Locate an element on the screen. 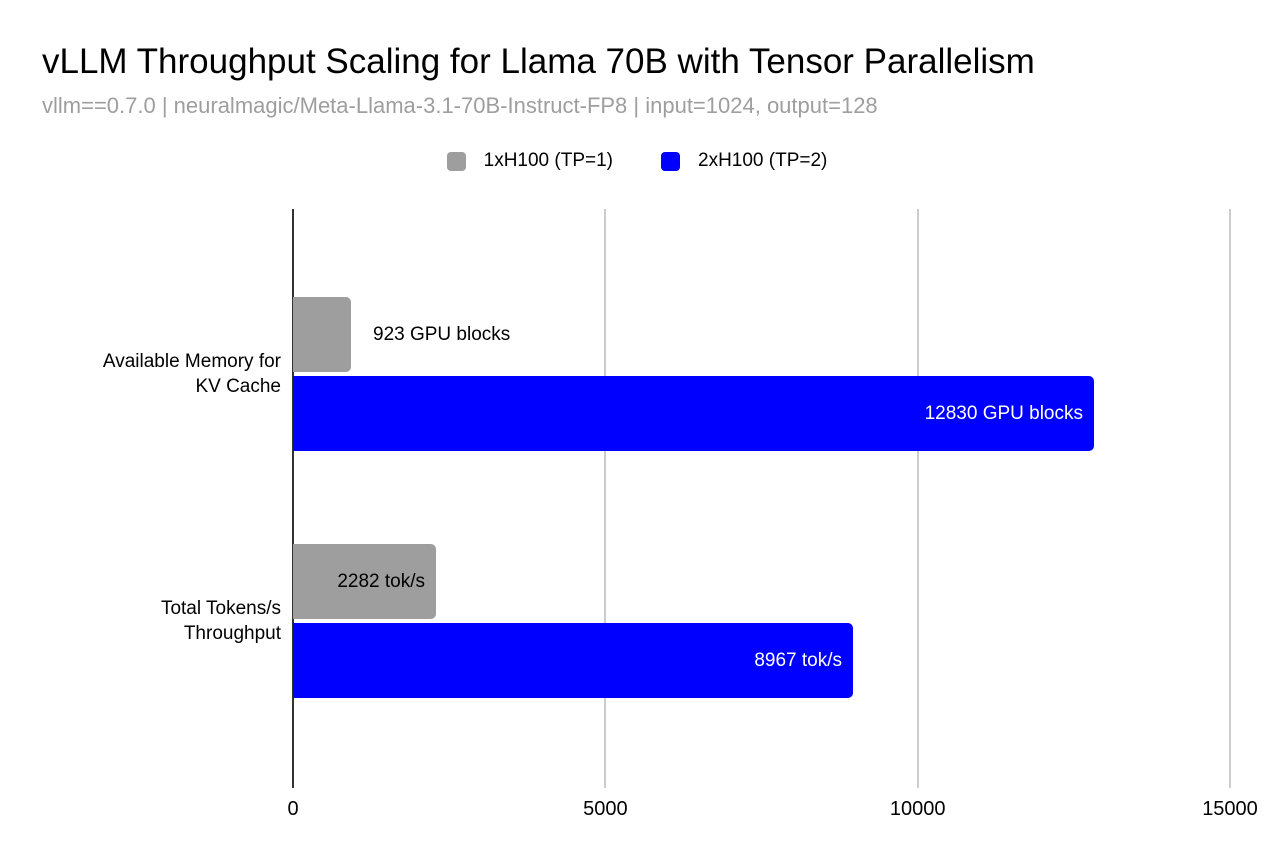 The width and height of the screenshot is (1274, 868). category-label-line: KV Cache is located at coordinates (238, 386).